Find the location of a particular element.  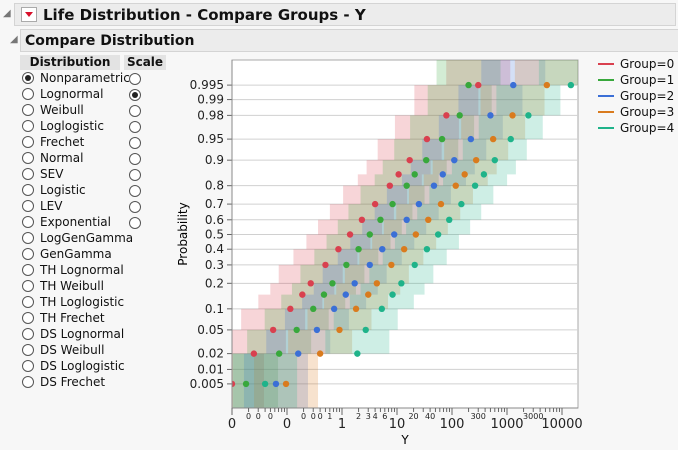

legend-item: Group=1 is located at coordinates (636, 80).